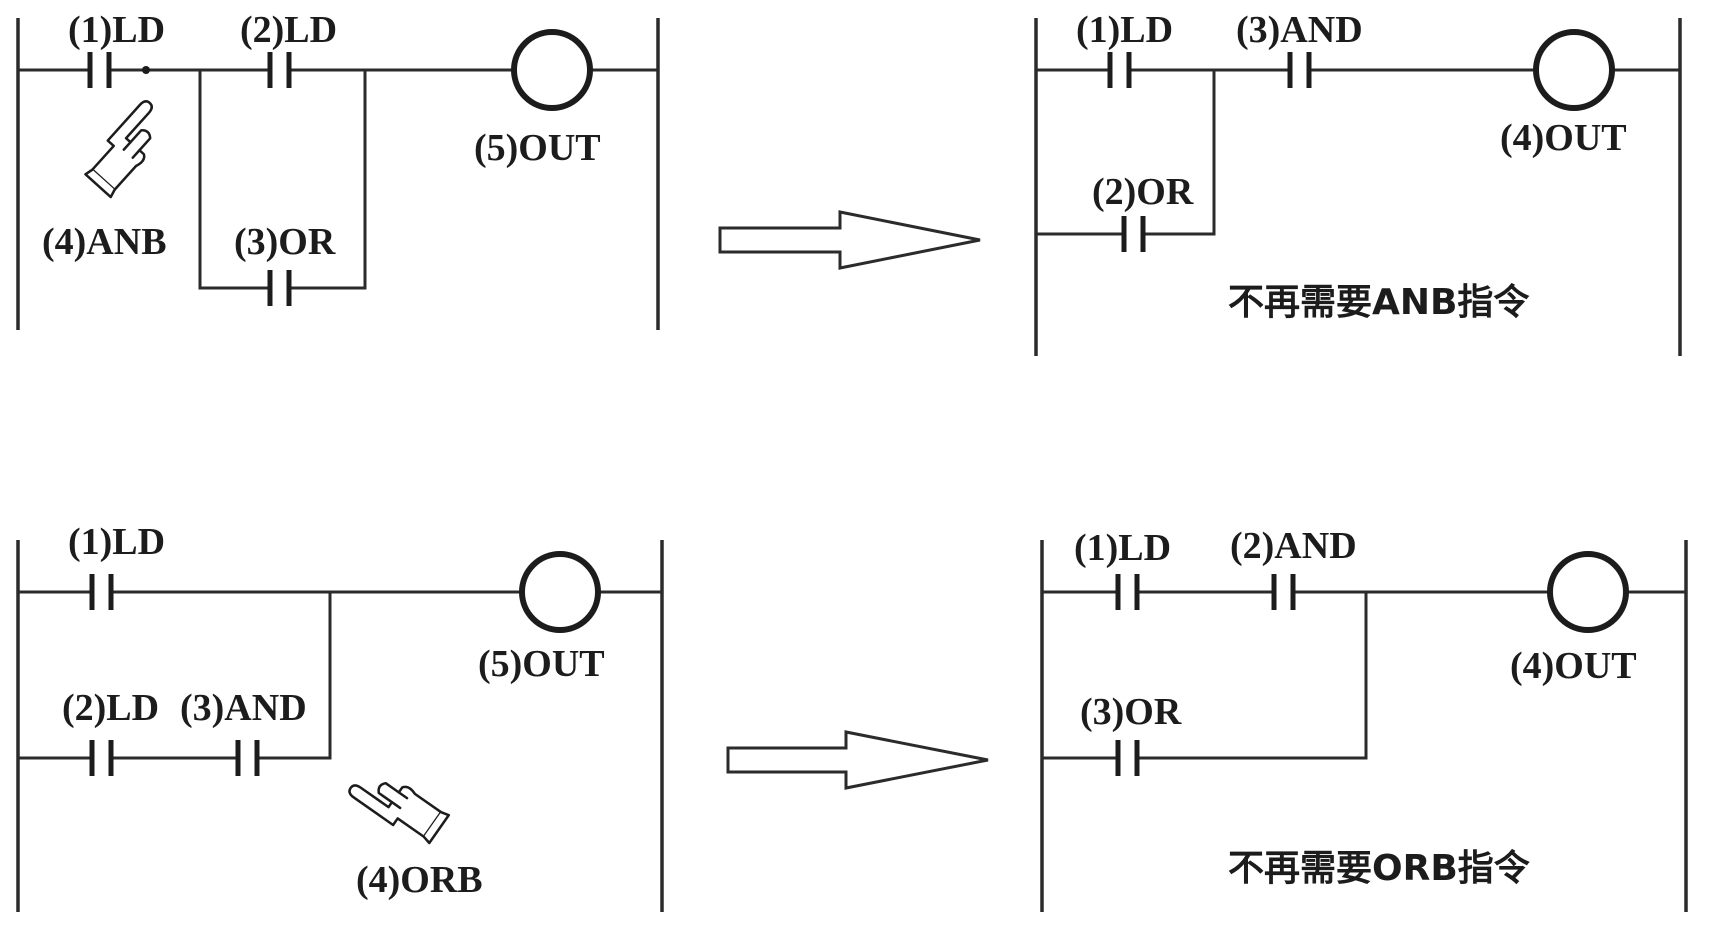 The image size is (1712, 932). What do you see at coordinates (419, 880) in the screenshot?
I see `label-orb4: (4)ORB` at bounding box center [419, 880].